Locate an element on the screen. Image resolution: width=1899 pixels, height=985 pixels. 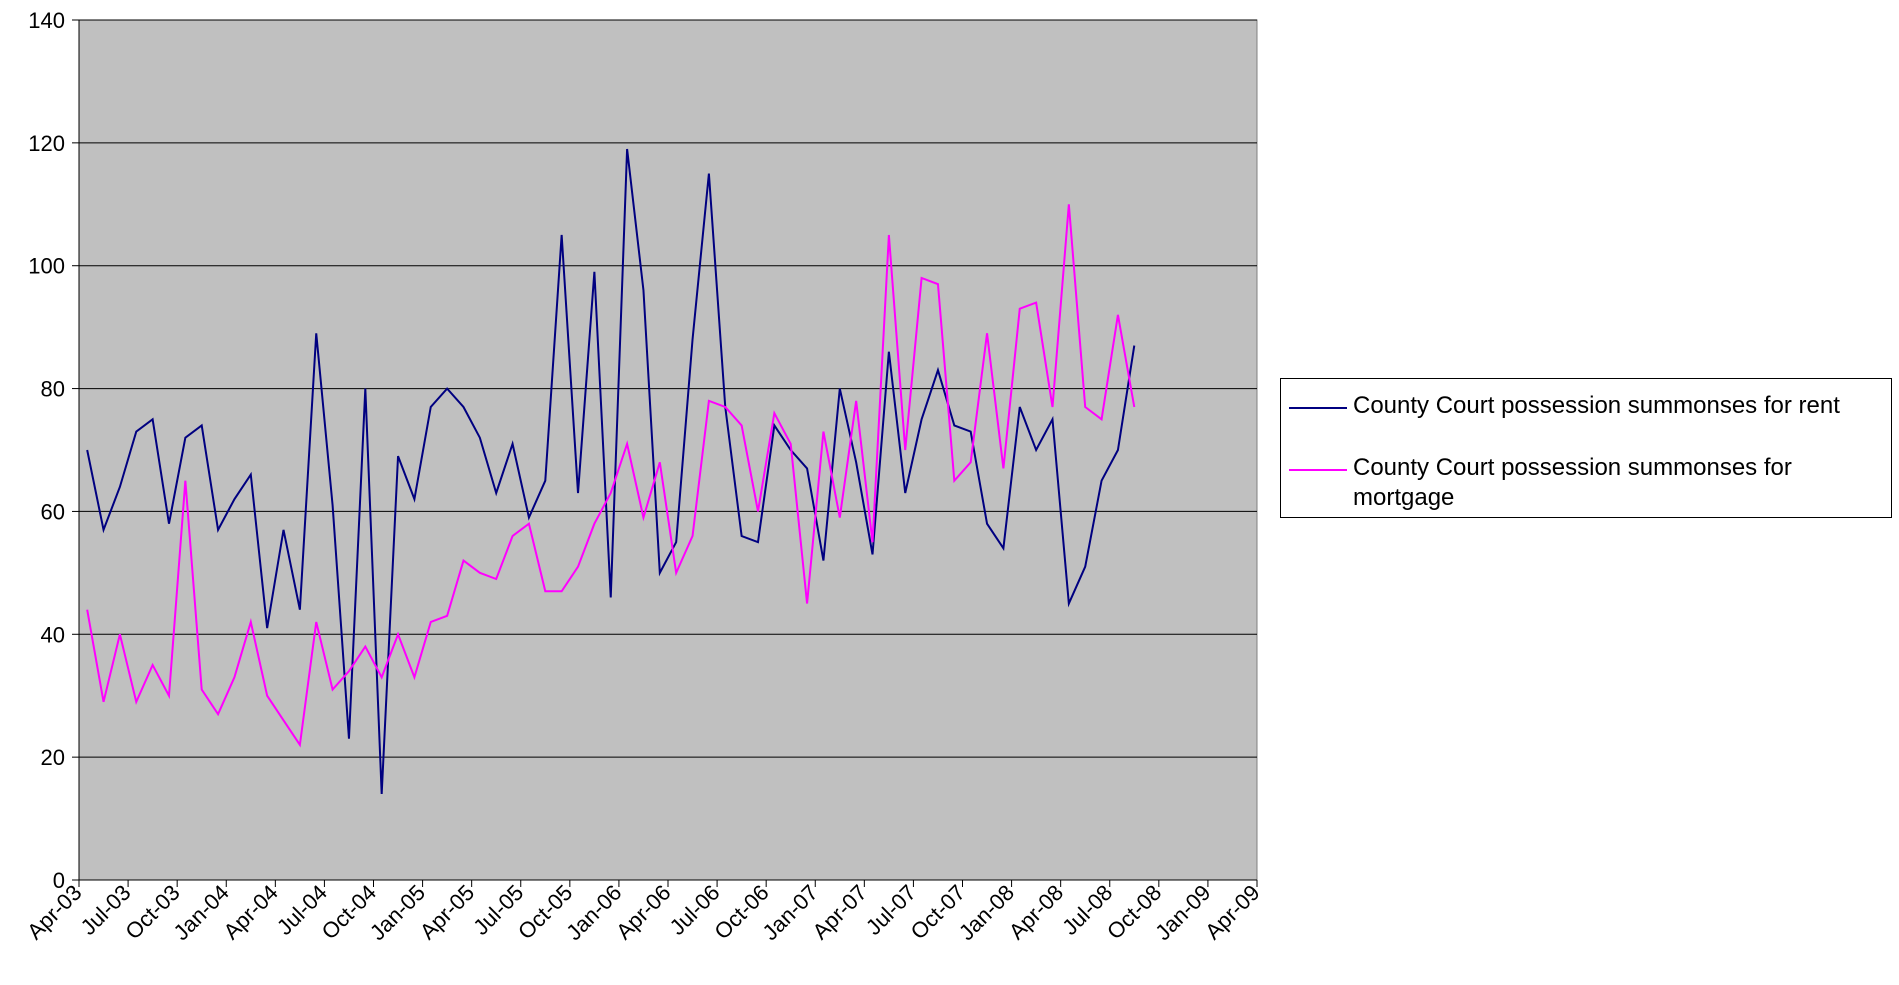
y-tick-label: 100 is located at coordinates (46, 266).